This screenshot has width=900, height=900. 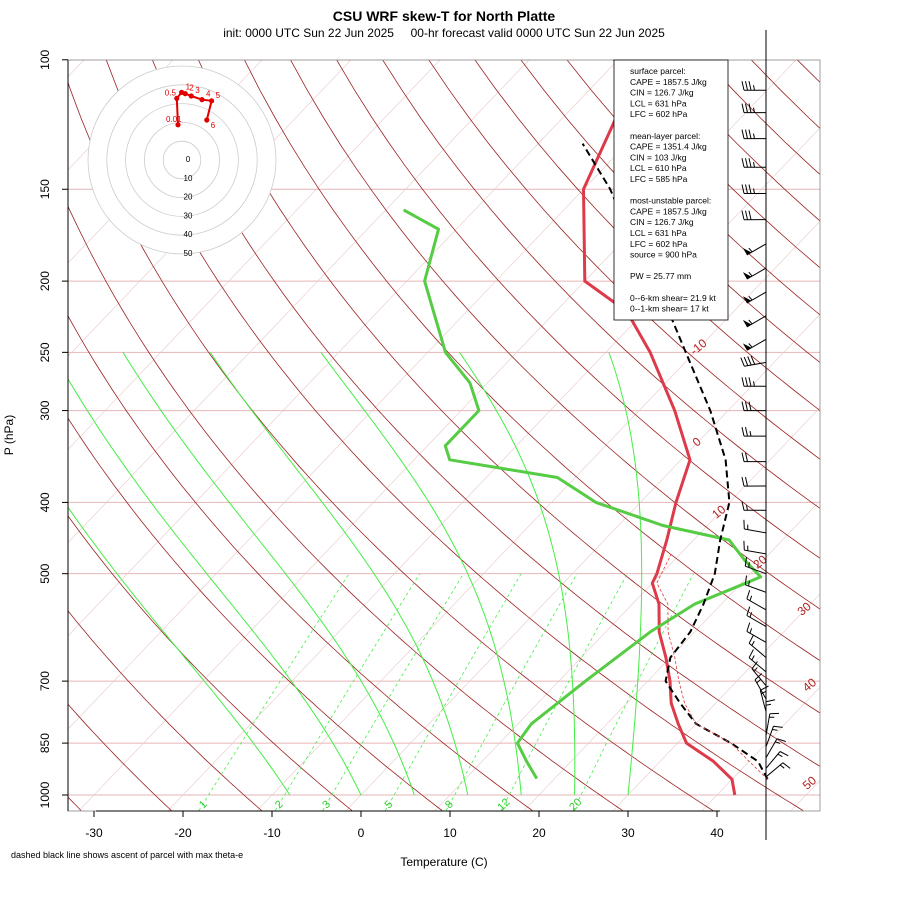 I want to click on y-tick-label: 150, so click(x=45, y=189).